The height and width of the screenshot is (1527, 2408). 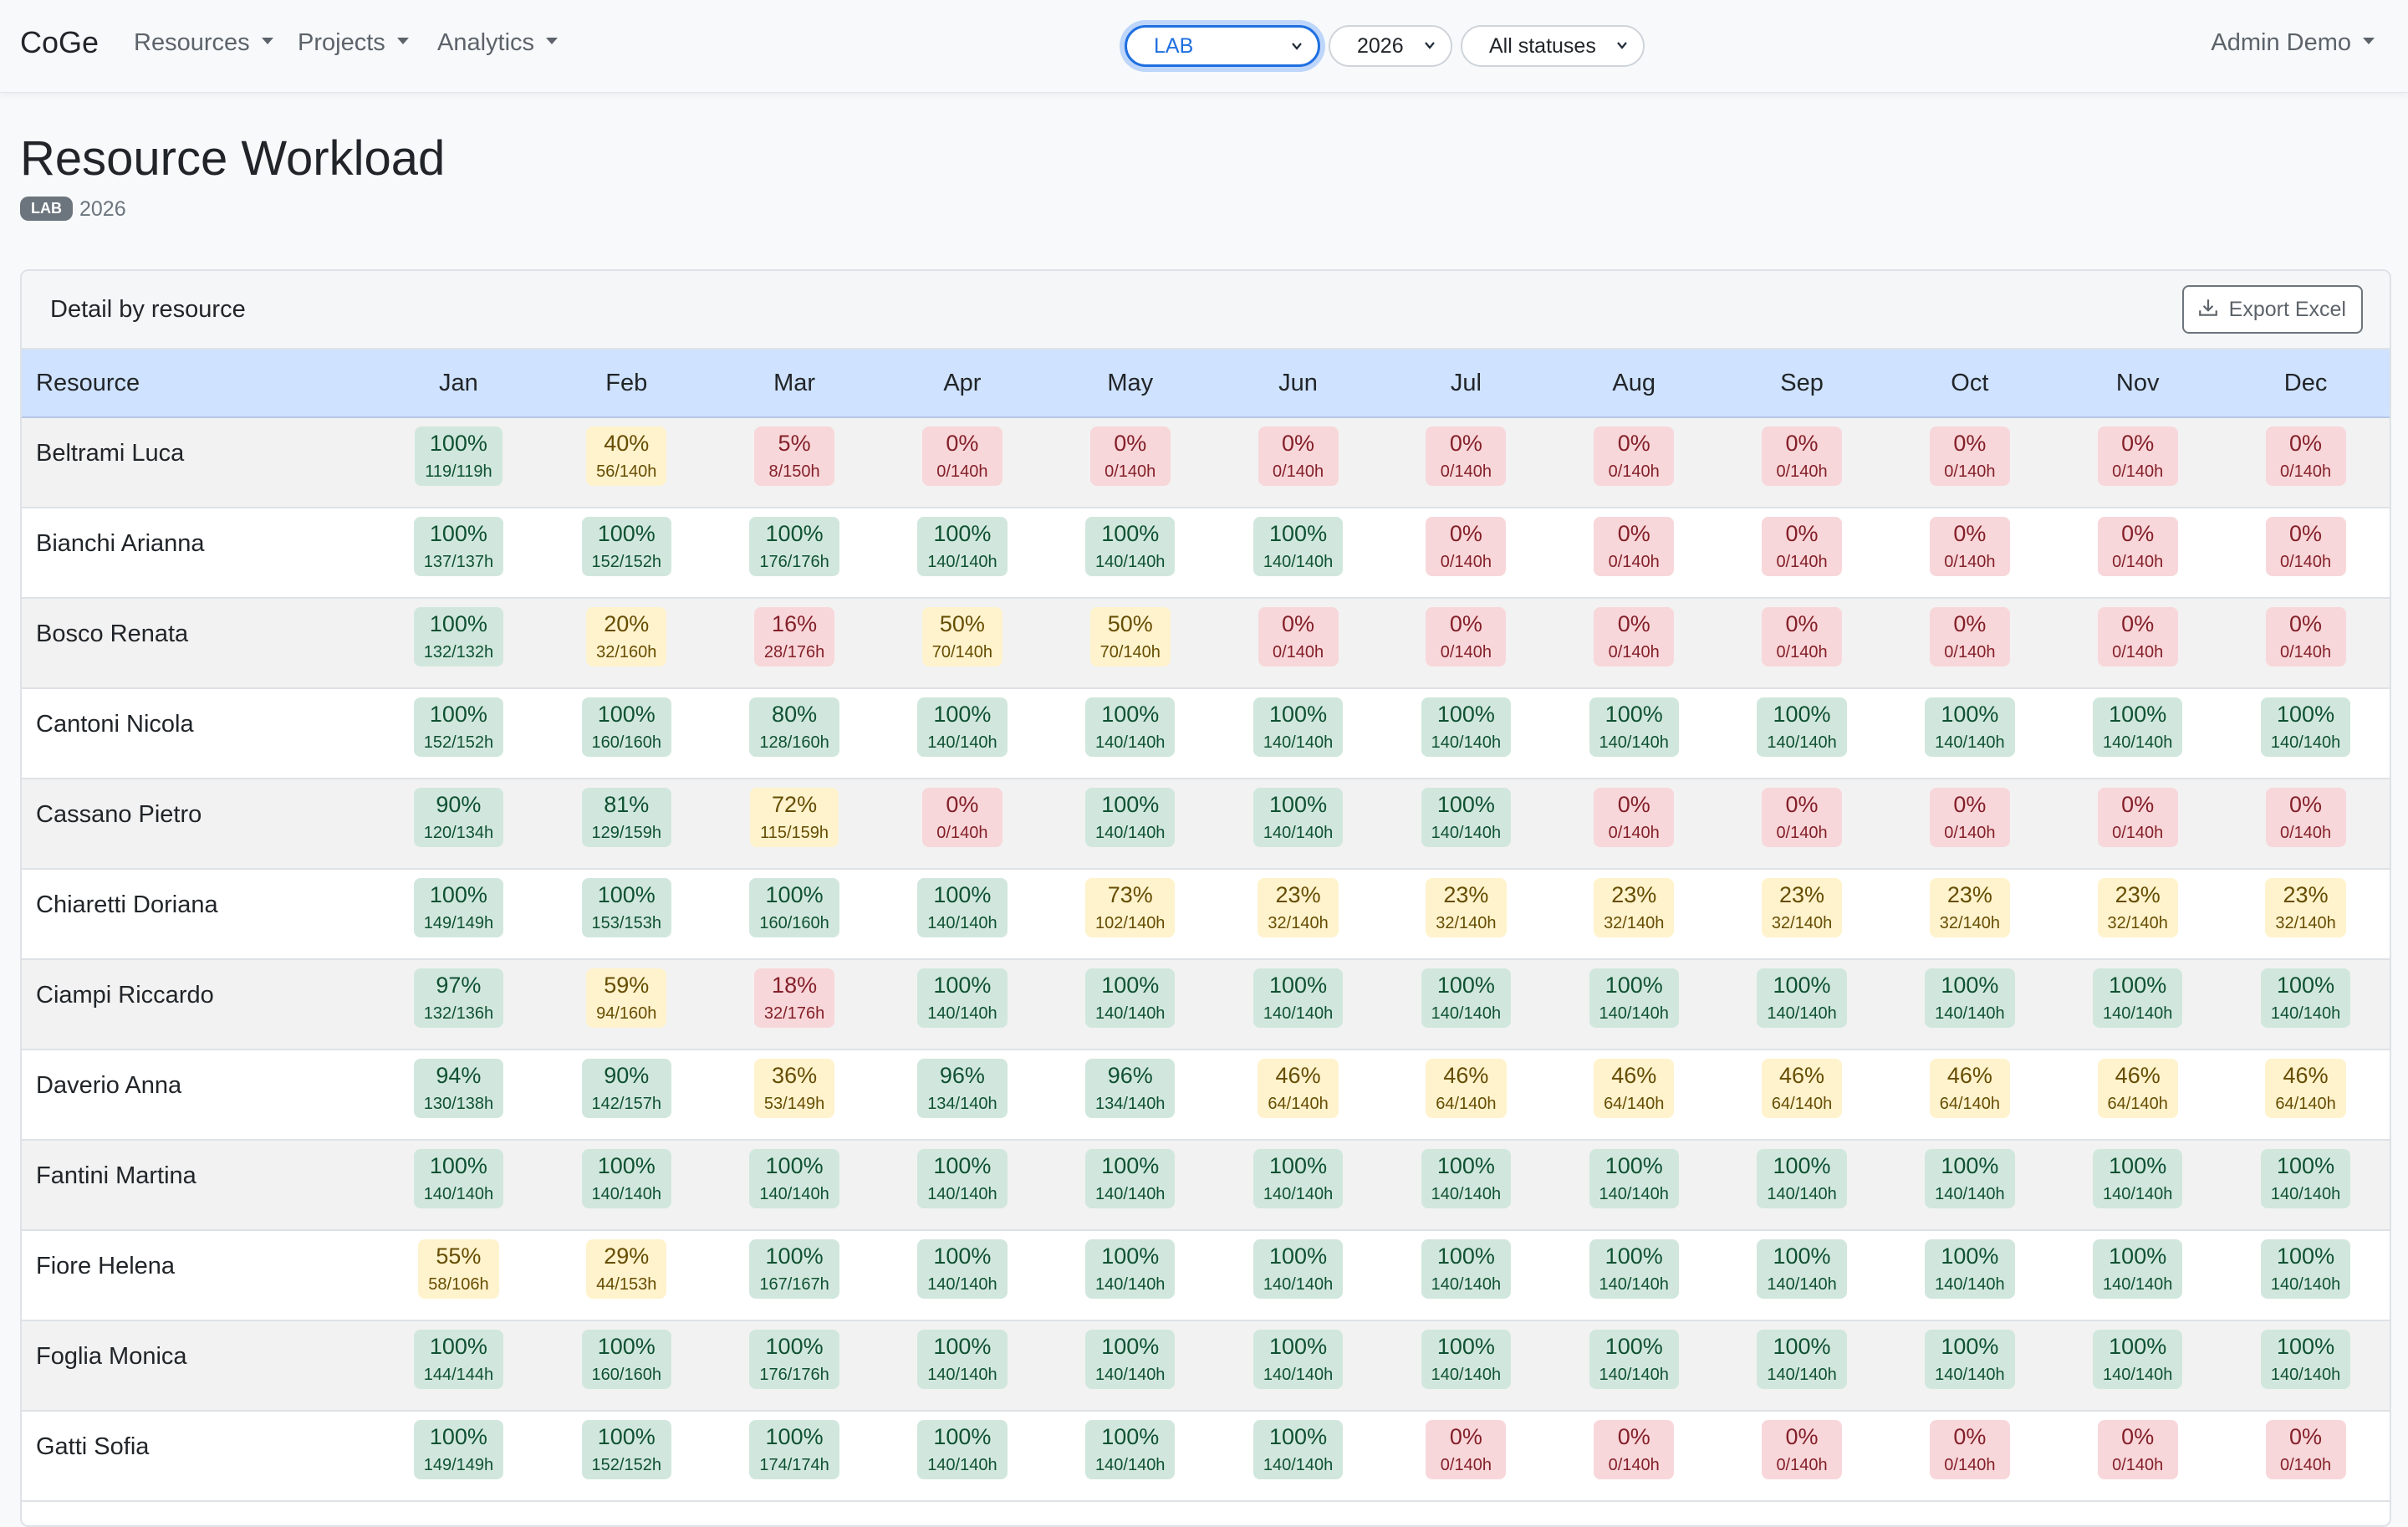 What do you see at coordinates (459, 1359) in the screenshot?
I see `workload-badge: 100% 144/144h` at bounding box center [459, 1359].